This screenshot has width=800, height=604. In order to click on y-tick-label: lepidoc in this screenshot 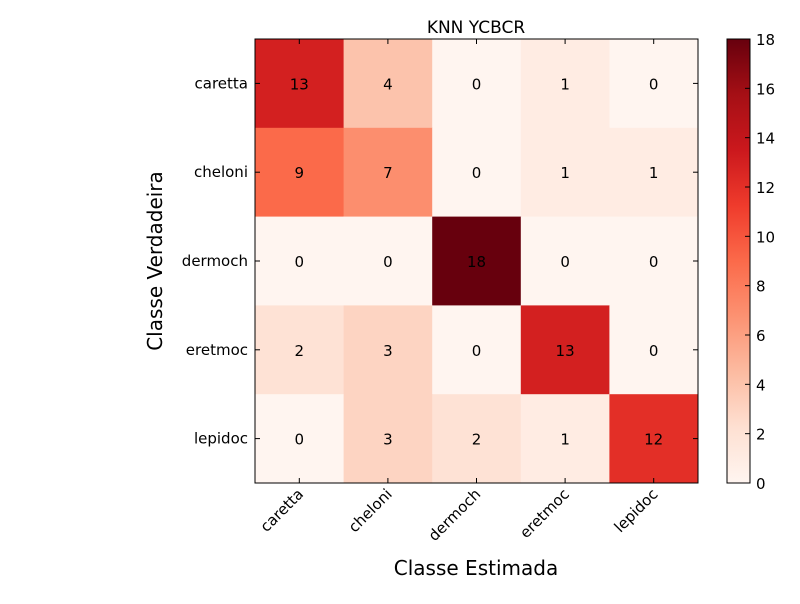, I will do `click(221, 439)`.